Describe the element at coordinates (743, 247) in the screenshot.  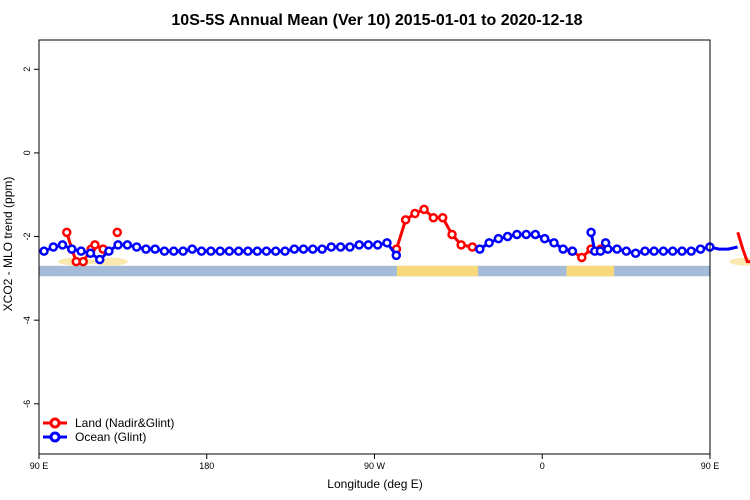
I see `series-line` at that location.